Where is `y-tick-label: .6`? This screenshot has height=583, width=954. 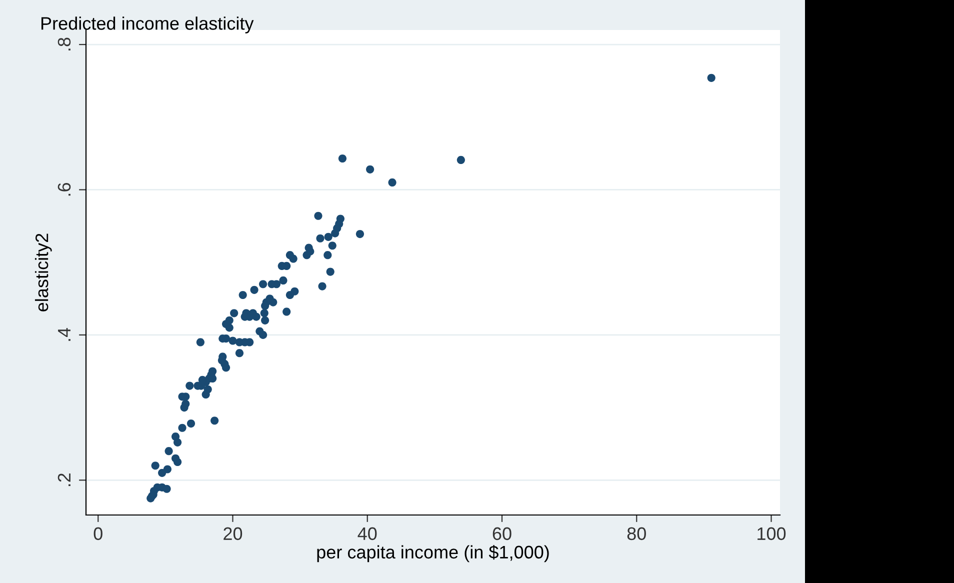 y-tick-label: .6 is located at coordinates (64, 189).